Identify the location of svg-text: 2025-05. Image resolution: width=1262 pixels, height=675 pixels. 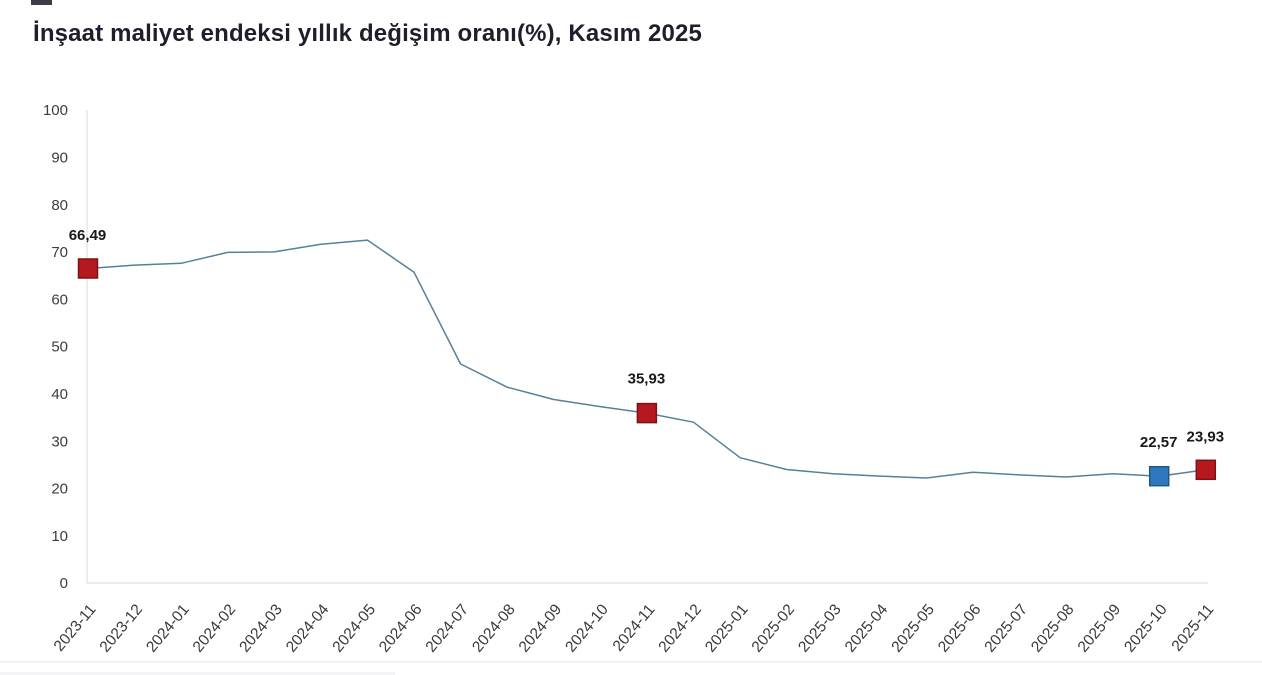
(913, 628).